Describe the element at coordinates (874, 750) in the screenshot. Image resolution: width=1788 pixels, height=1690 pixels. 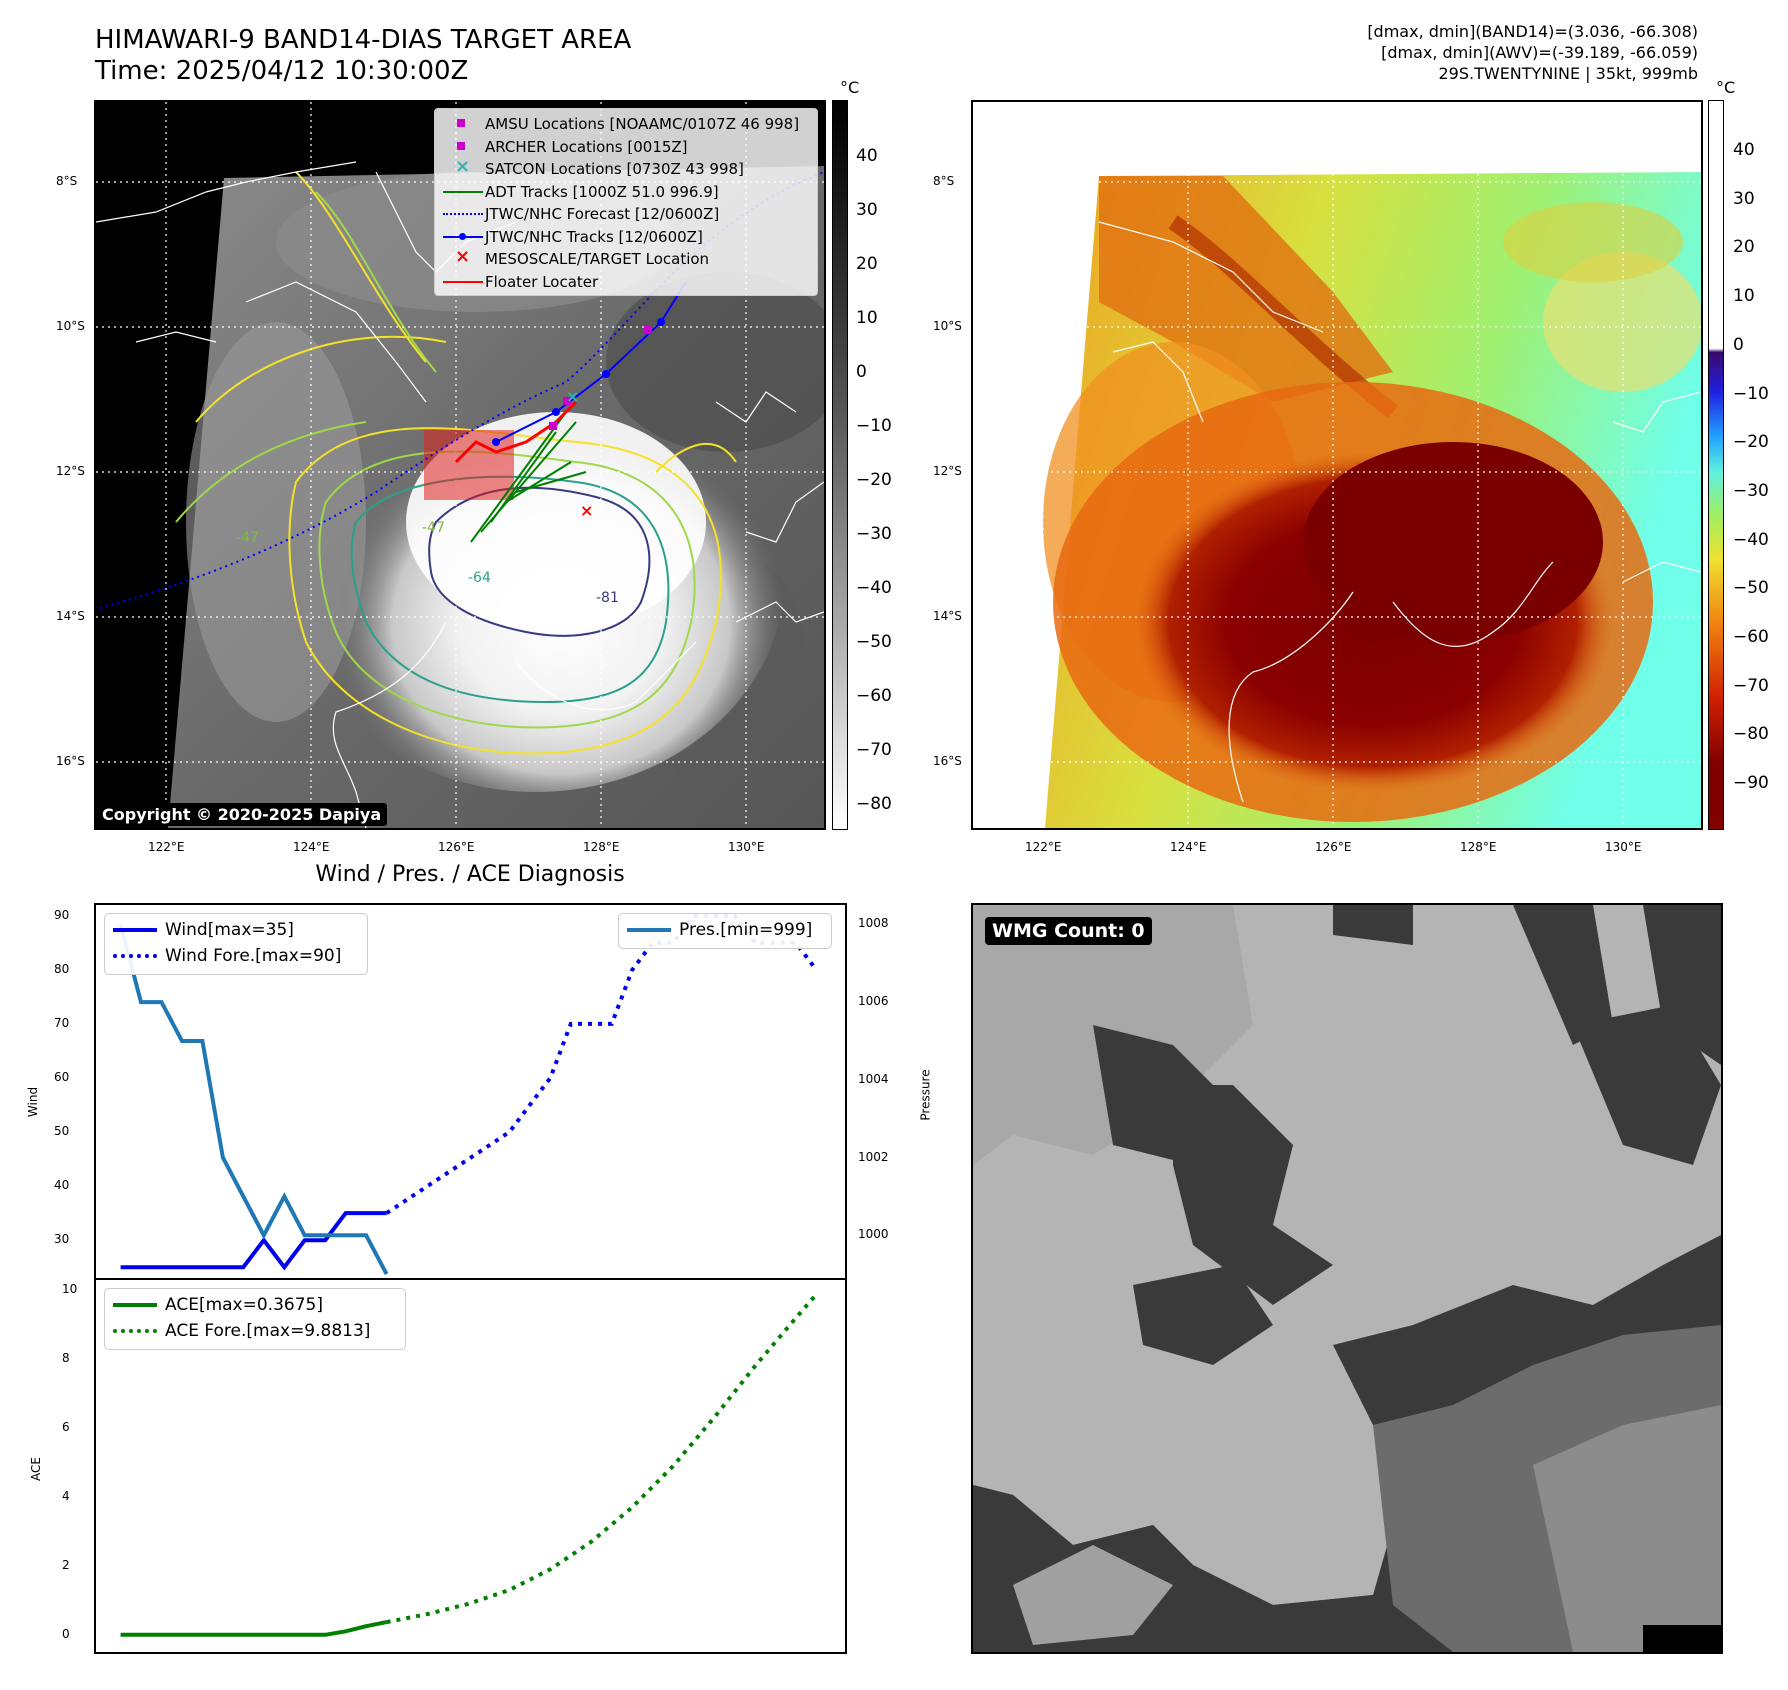
I see `colorbar_gray-tick: −70` at that location.